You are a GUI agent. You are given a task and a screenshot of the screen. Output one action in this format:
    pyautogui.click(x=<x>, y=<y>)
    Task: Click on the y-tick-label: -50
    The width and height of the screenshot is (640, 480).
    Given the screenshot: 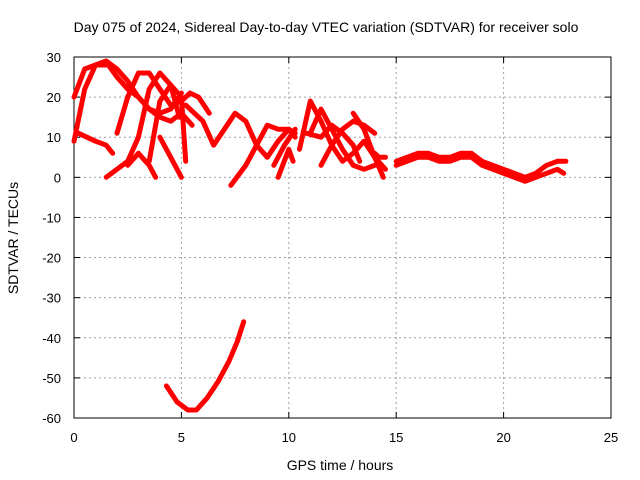 What is the action you would take?
    pyautogui.click(x=51, y=378)
    